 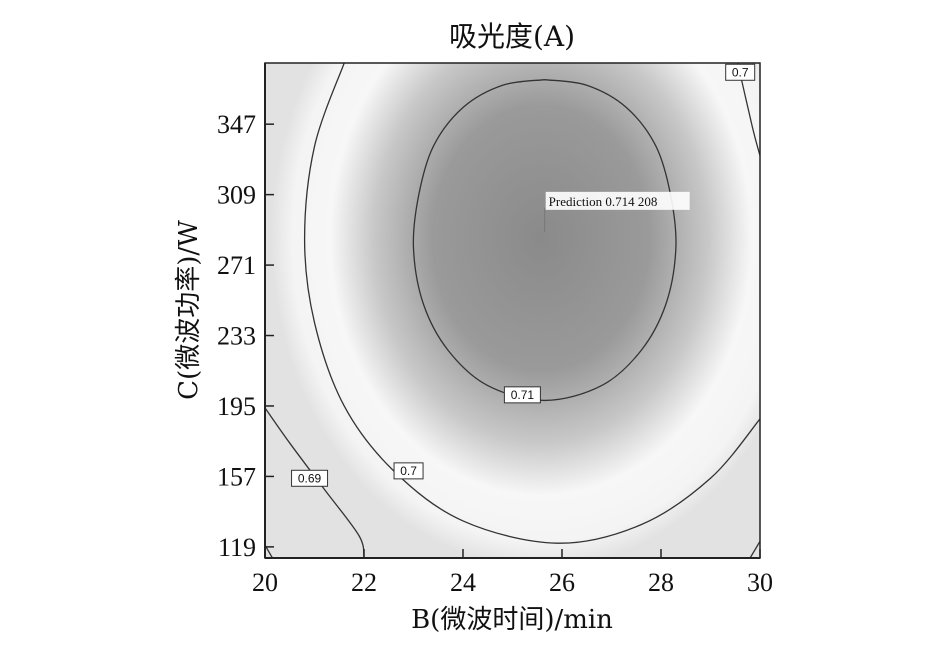 I want to click on x-tick-label: 24, so click(x=463, y=582).